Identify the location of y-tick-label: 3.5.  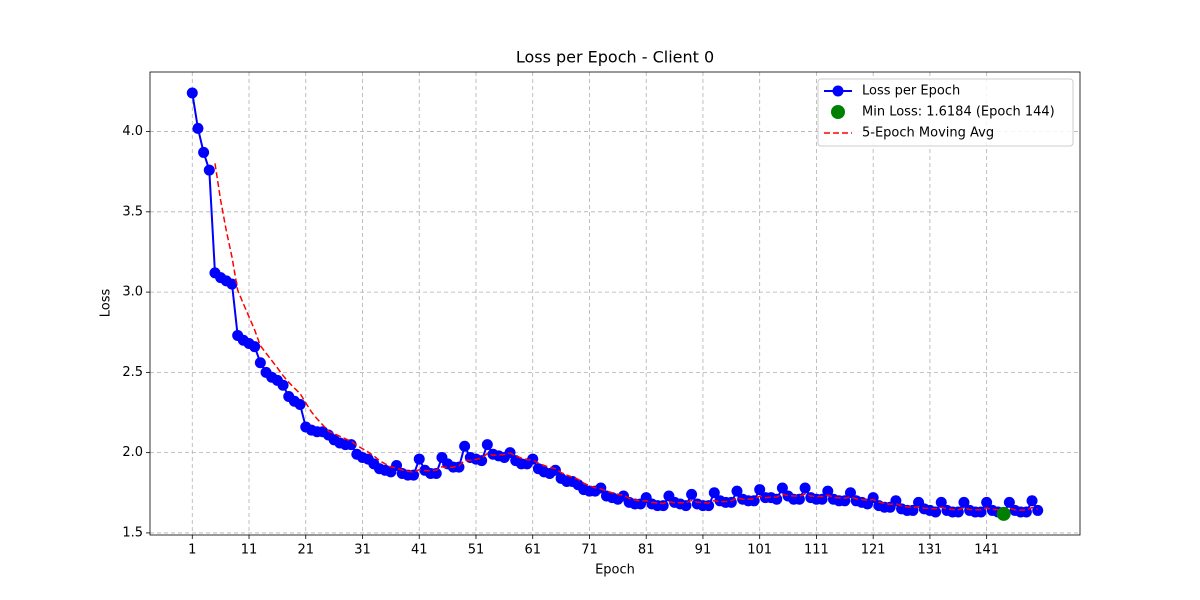
(132, 211).